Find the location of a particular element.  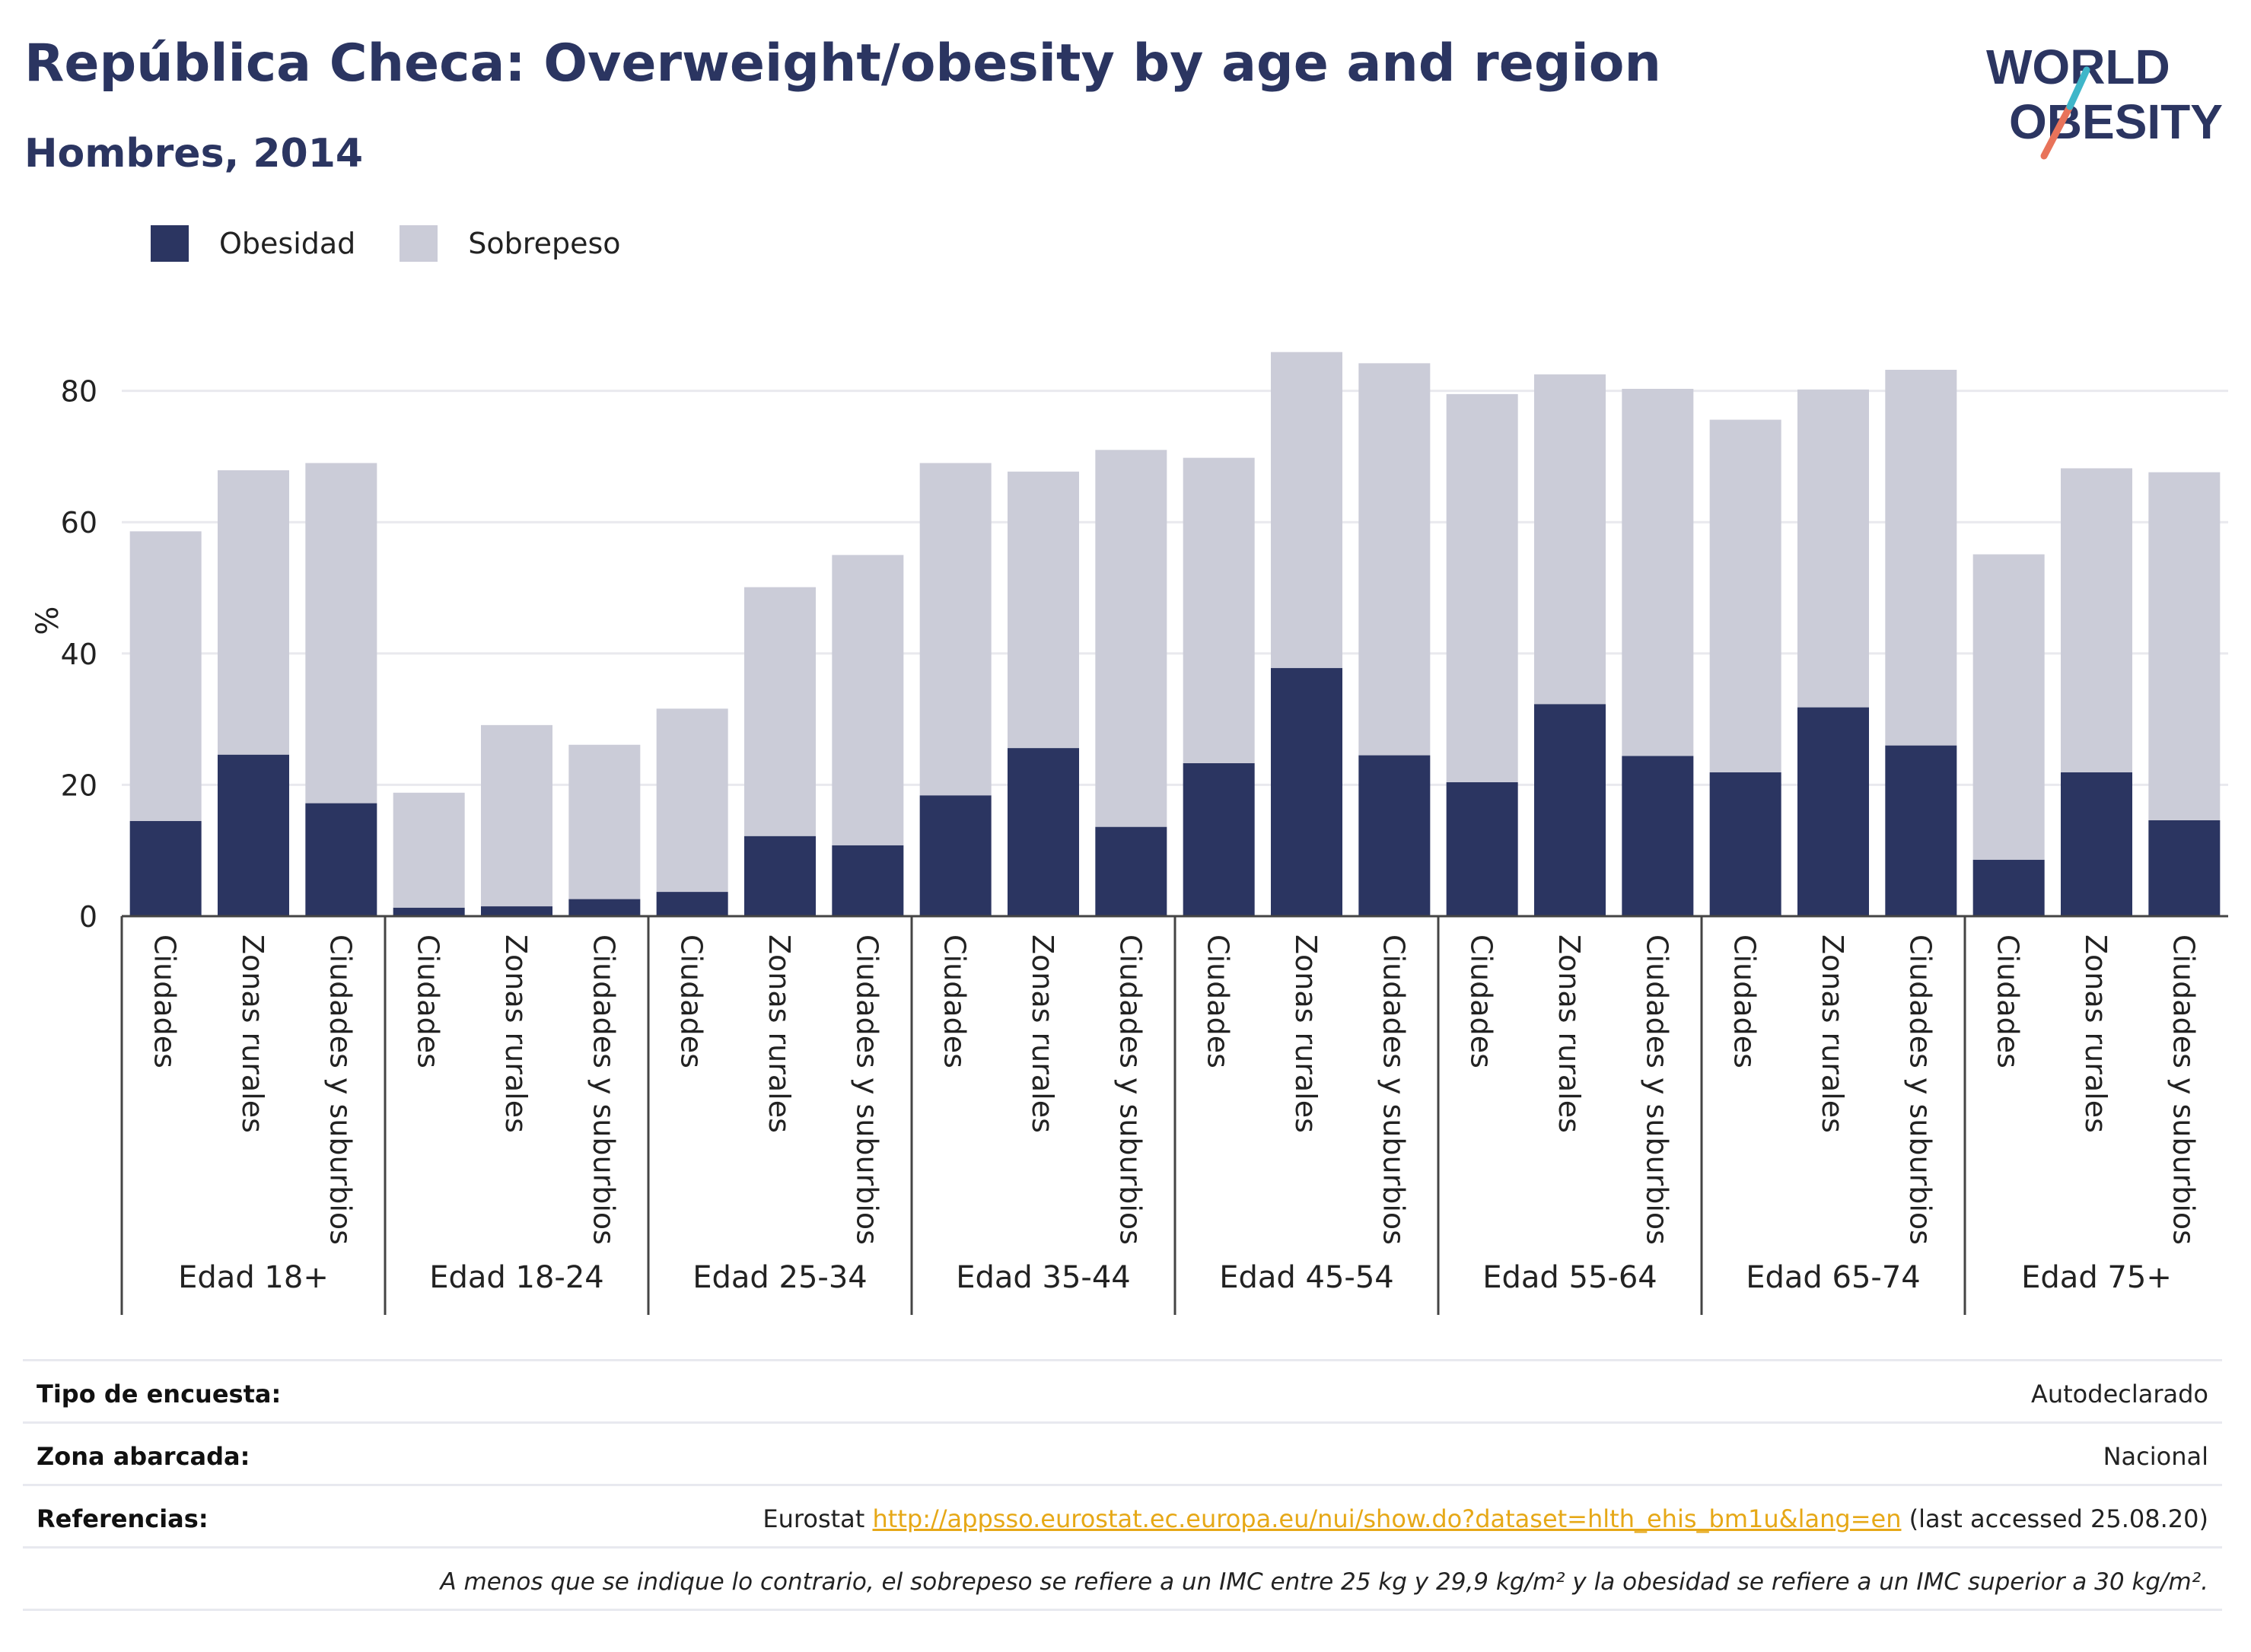

y-axis-label: % is located at coordinates (47, 620).